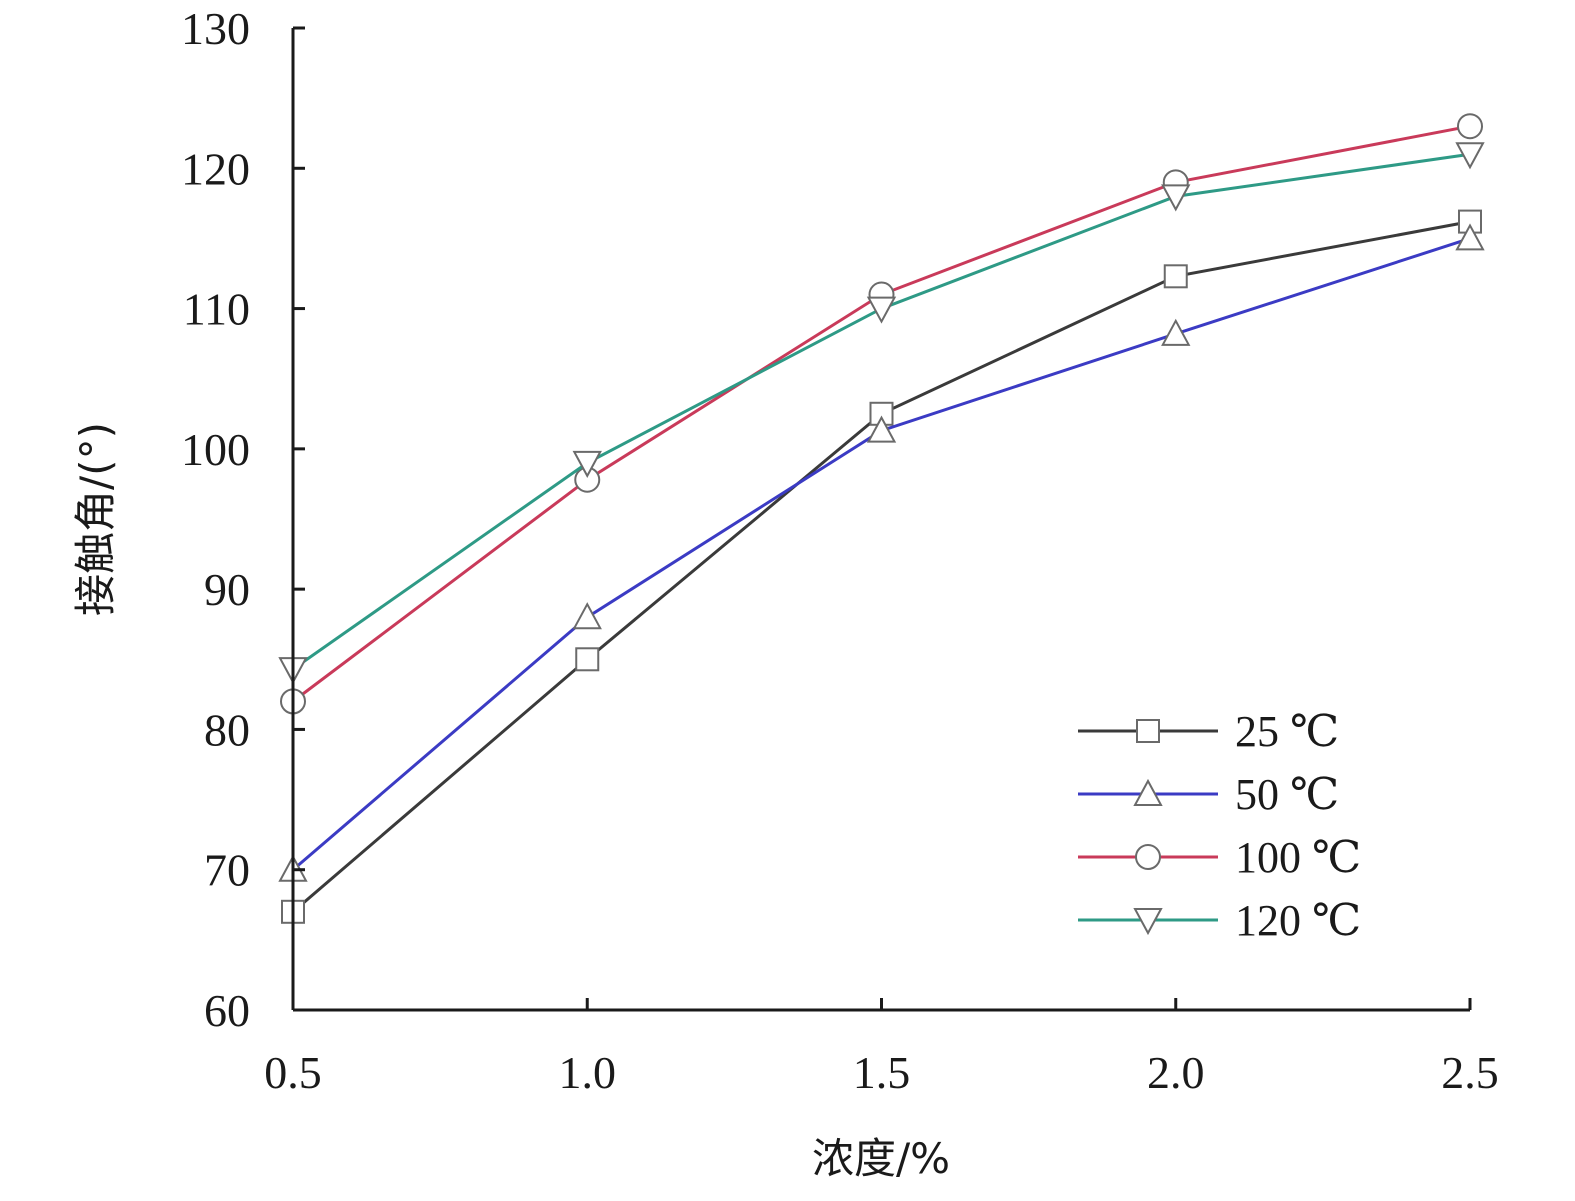 Image resolution: width=1575 pixels, height=1201 pixels. I want to click on y-tick-label: 90, so click(227, 589).